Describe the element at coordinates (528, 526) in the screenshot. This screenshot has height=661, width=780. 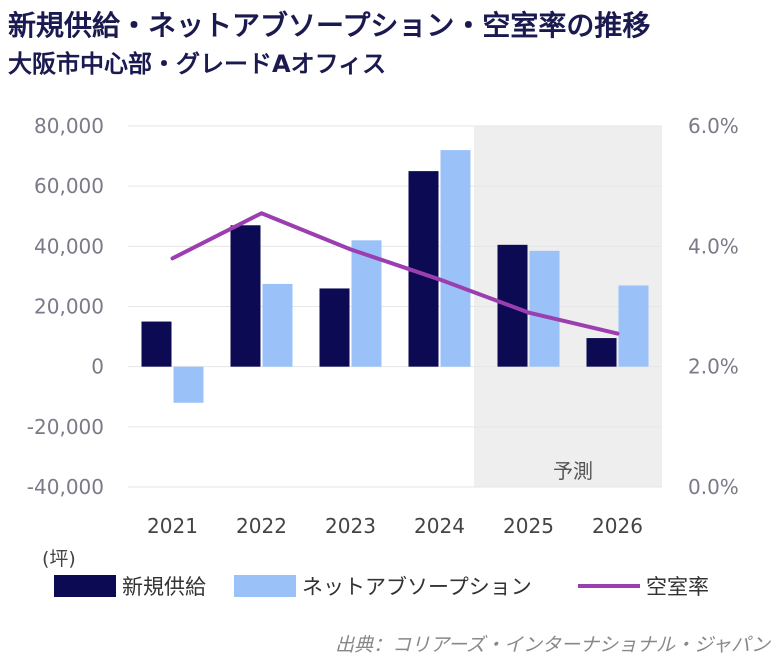
I see `x-tick-label: 2025` at that location.